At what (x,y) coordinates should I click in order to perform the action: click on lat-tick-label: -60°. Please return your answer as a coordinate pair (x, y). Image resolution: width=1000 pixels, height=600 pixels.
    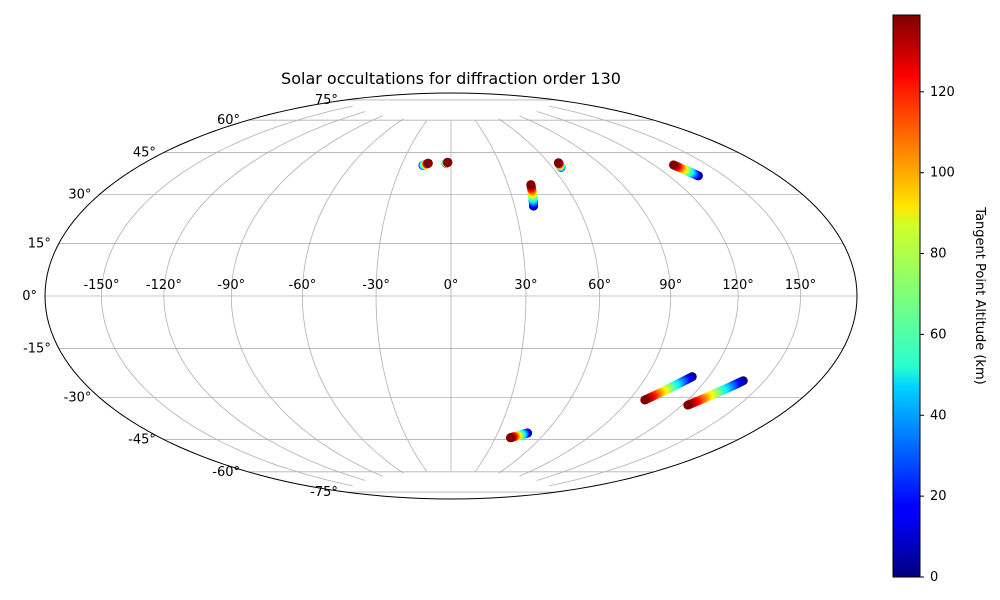
    Looking at the image, I should click on (226, 472).